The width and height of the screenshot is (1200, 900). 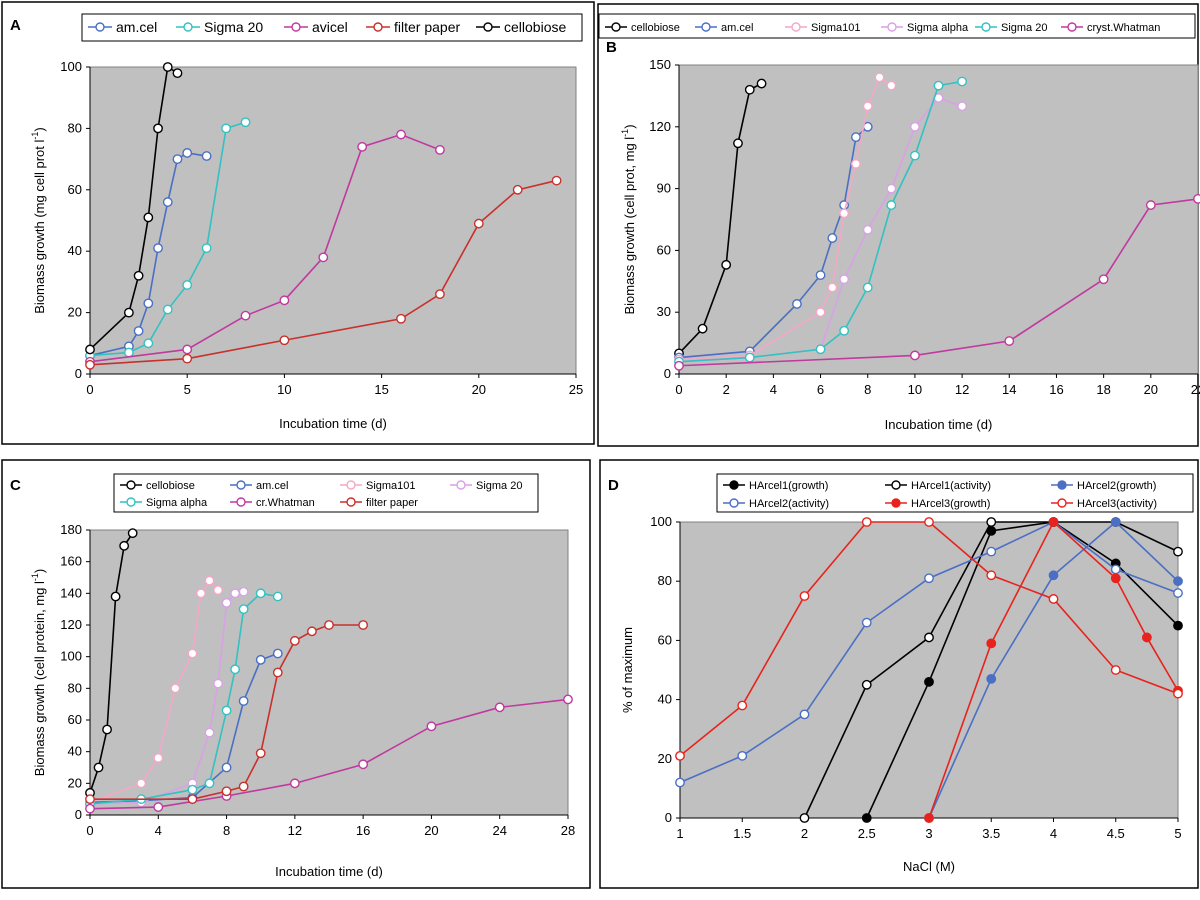 What do you see at coordinates (929, 866) in the screenshot?
I see `x-axis-title: NaCl (M)` at bounding box center [929, 866].